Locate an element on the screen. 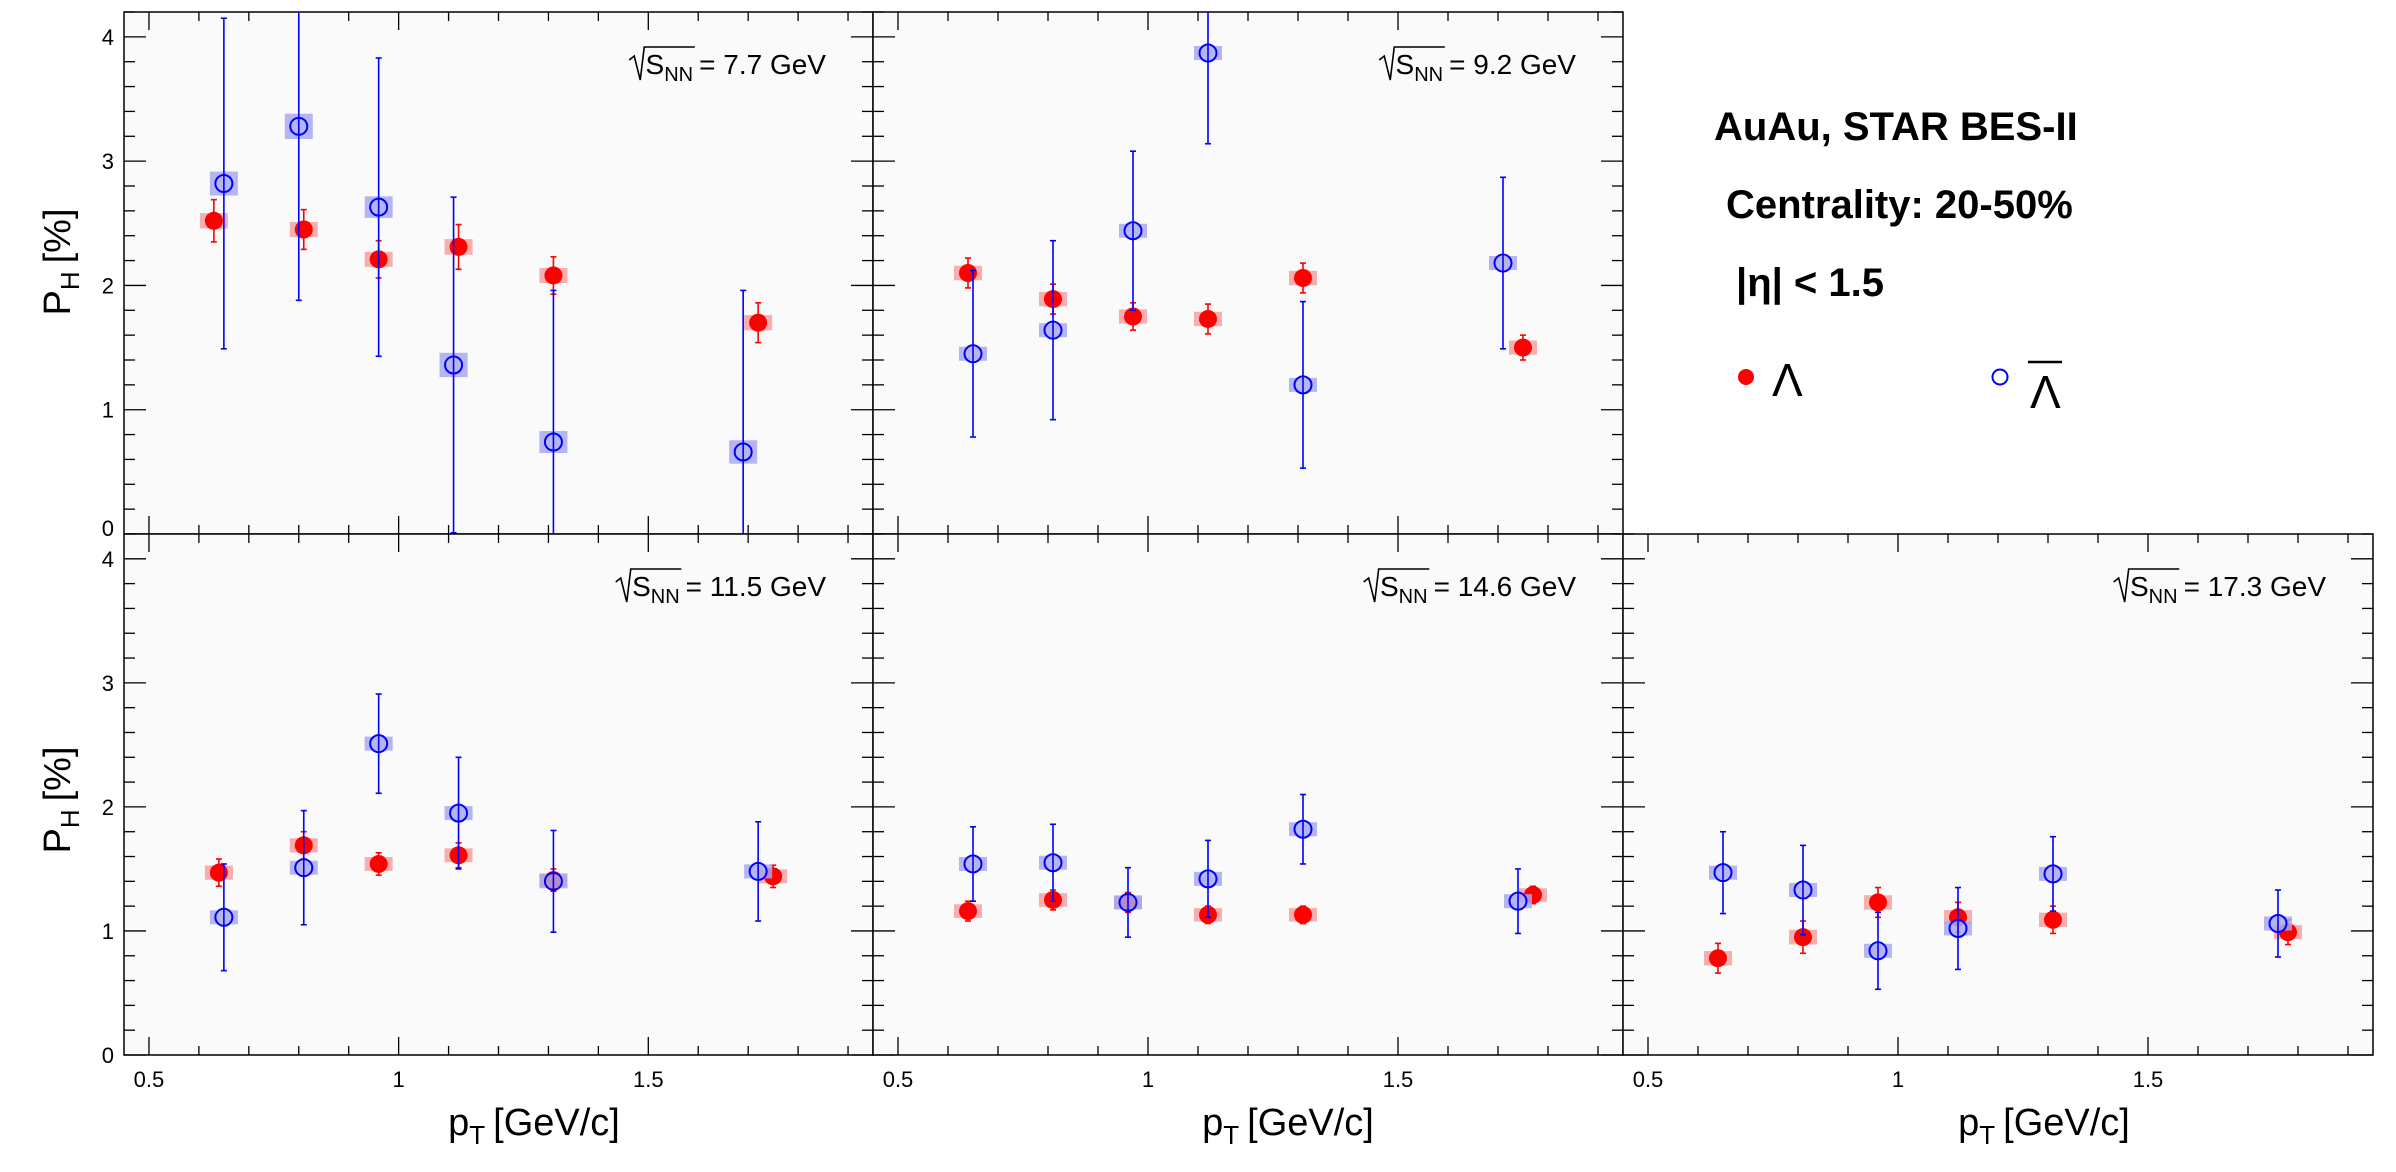 The image size is (2396, 1172). legend-marker-lambda is located at coordinates (1746, 377).